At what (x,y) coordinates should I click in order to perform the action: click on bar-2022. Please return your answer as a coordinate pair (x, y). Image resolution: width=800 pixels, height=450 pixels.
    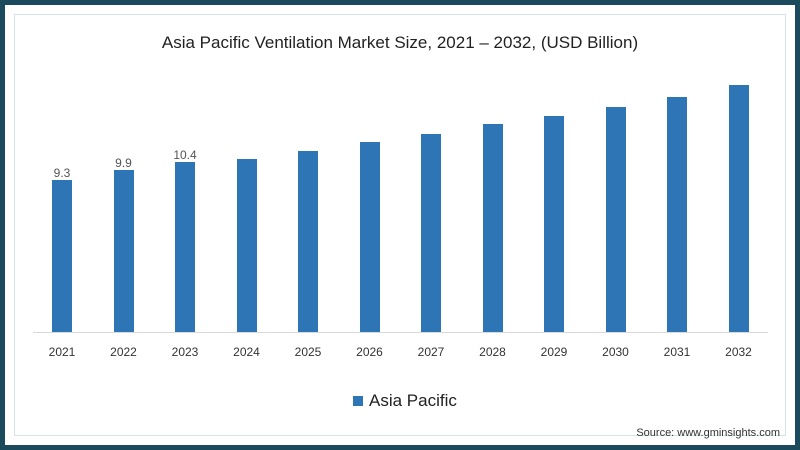
    Looking at the image, I should click on (123, 251).